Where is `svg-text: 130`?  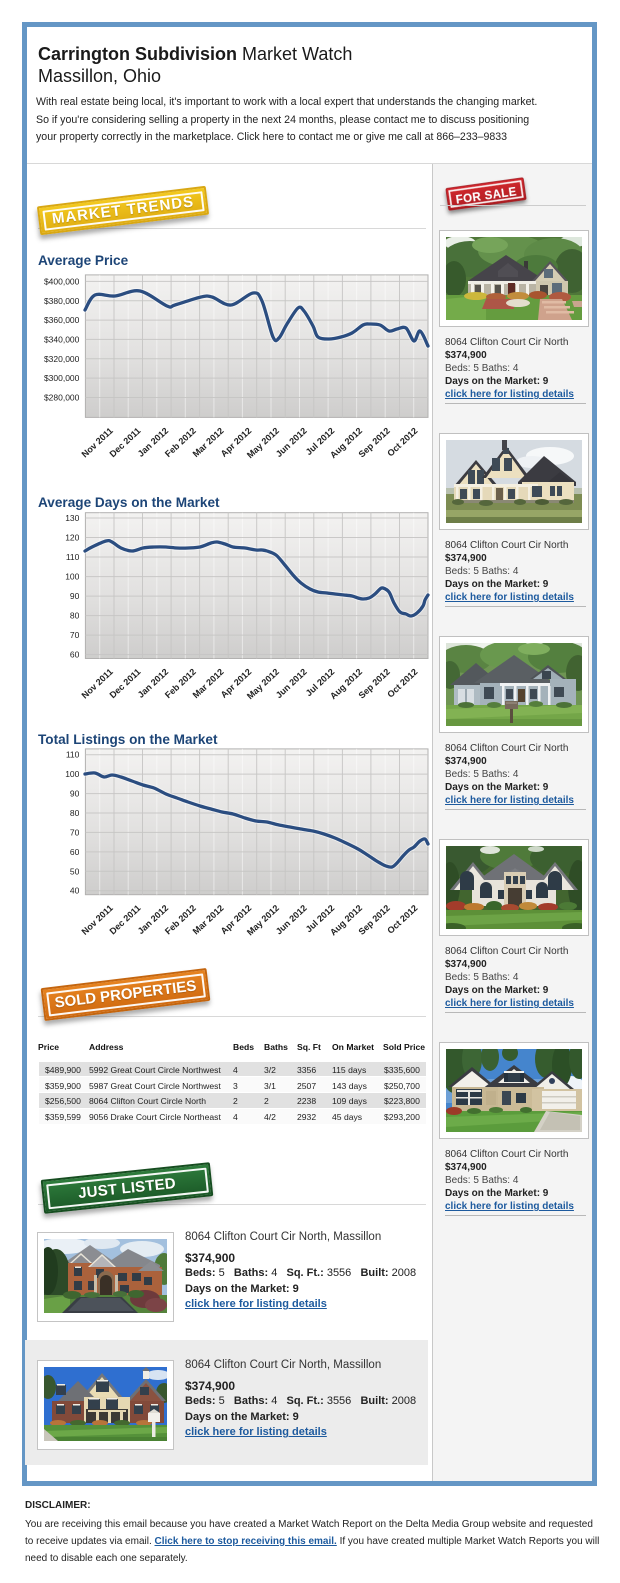 svg-text: 130 is located at coordinates (72, 518).